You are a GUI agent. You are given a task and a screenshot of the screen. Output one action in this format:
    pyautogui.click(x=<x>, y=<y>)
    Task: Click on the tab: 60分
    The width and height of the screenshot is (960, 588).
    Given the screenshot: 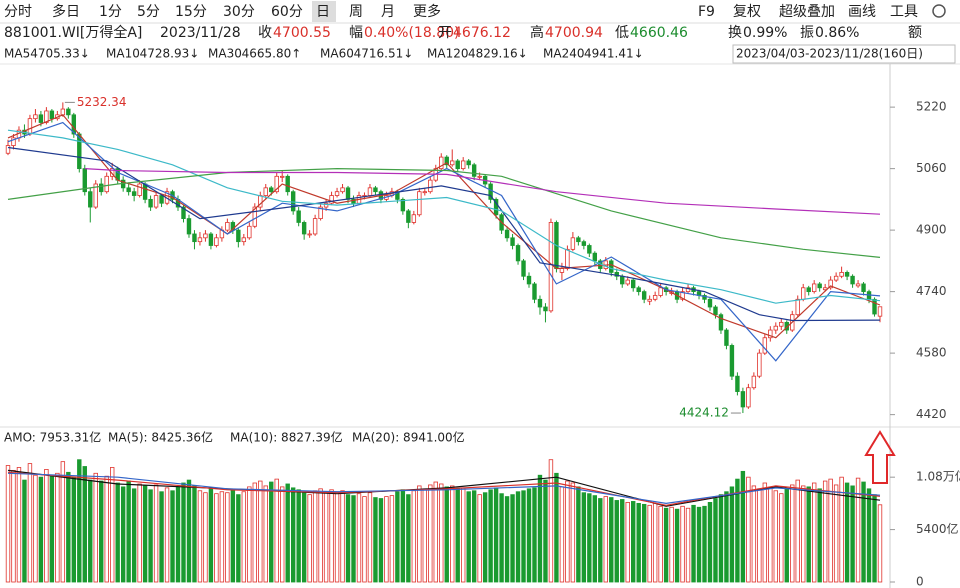 What is the action you would take?
    pyautogui.click(x=287, y=12)
    